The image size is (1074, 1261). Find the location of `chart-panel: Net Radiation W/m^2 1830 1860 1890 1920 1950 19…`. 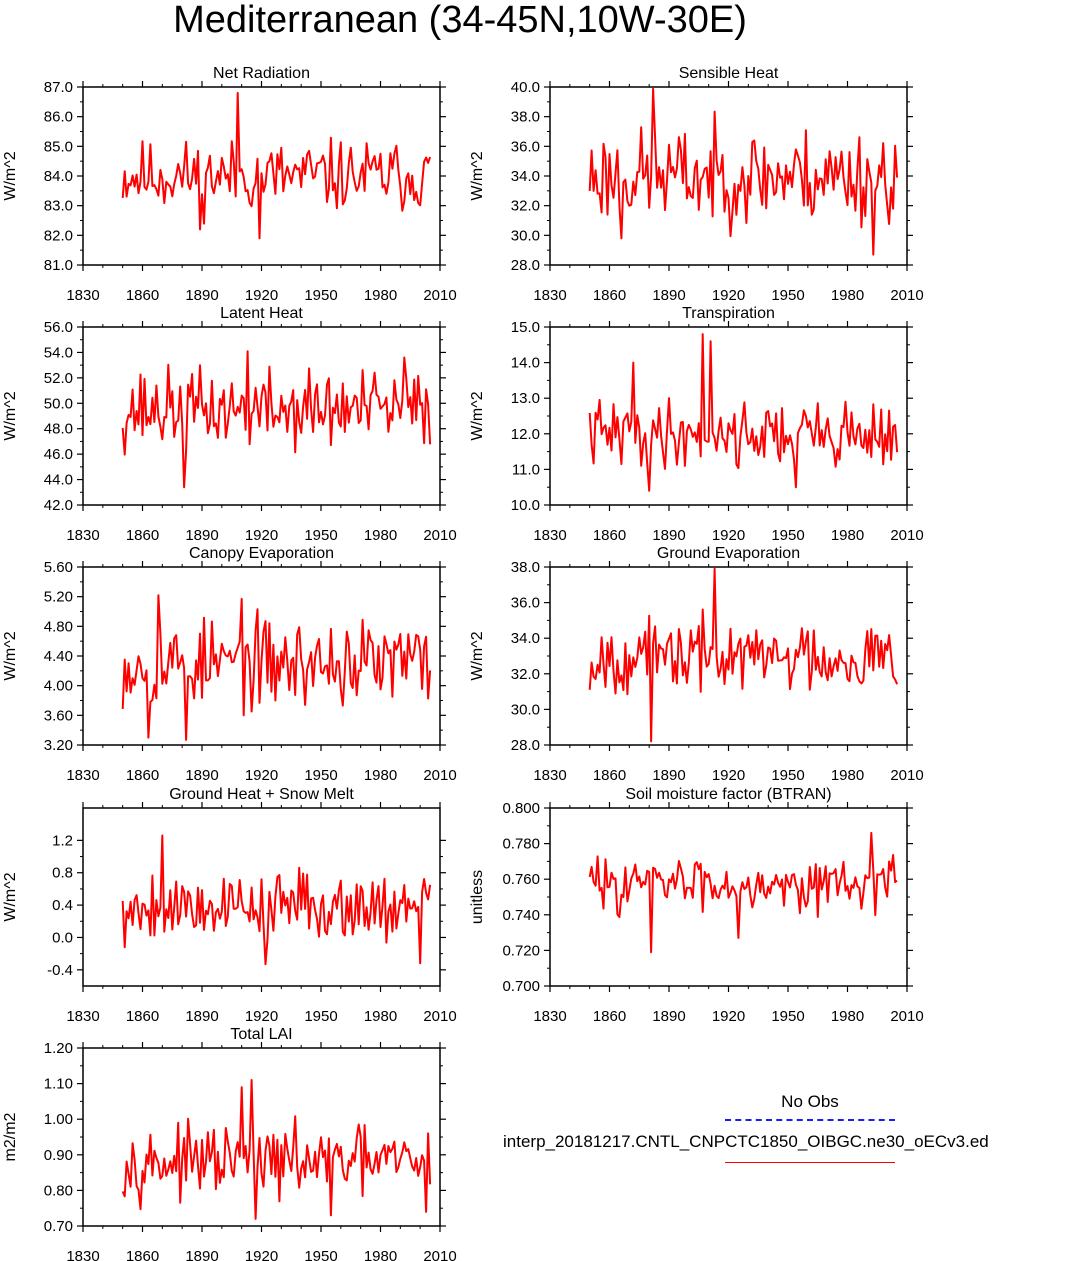

chart-panel: Net Radiation W/m^2 1830 1860 1890 1920 1950 19… is located at coordinates (229, 184).